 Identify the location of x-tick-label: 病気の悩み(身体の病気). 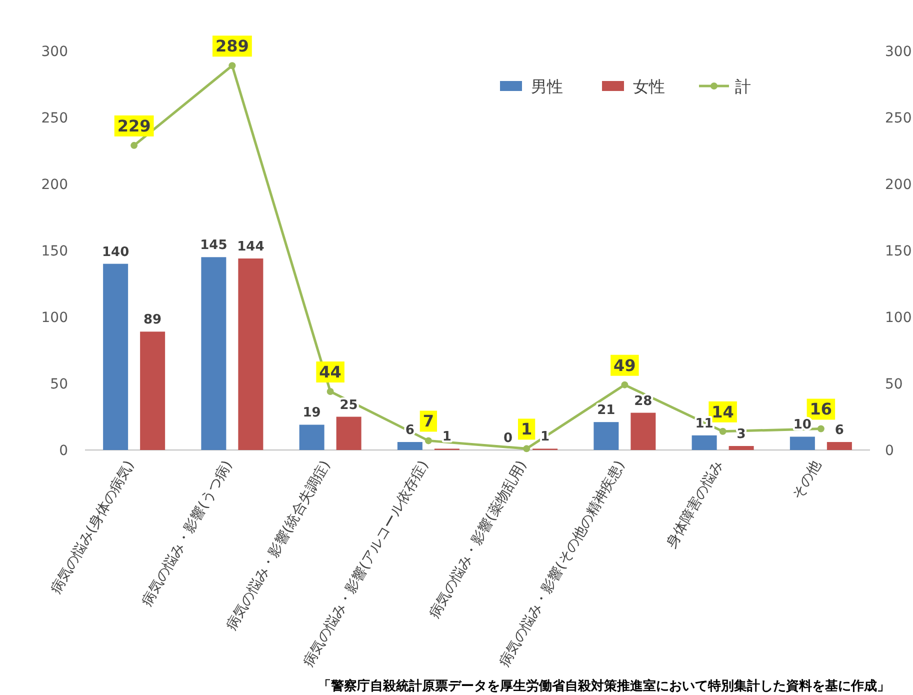
(93, 527).